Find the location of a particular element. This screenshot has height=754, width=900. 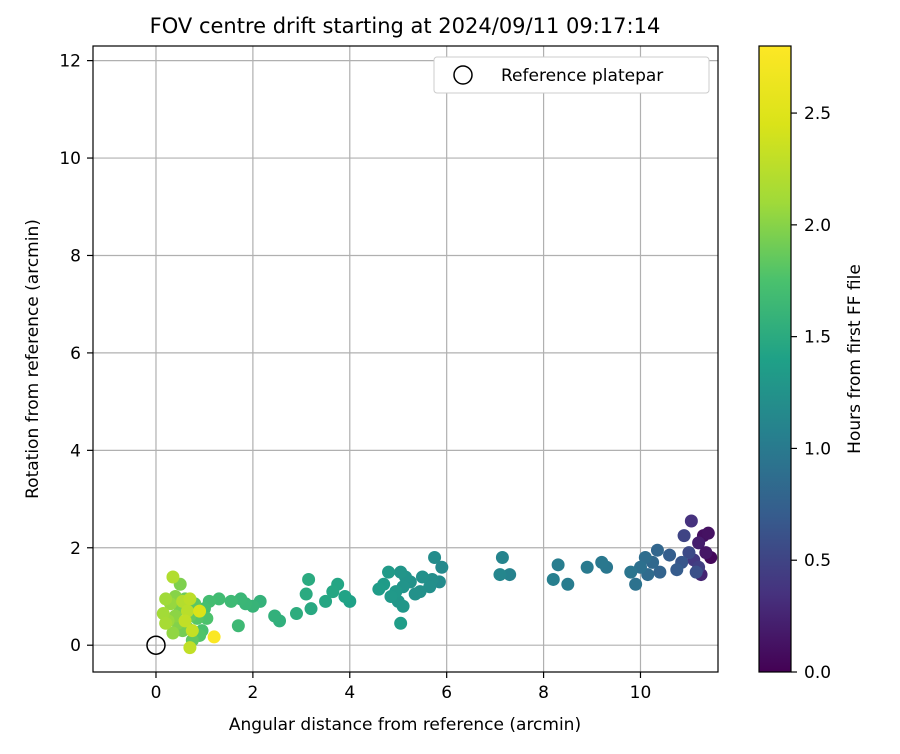

y-tick-label: 10 is located at coordinates (70, 159).